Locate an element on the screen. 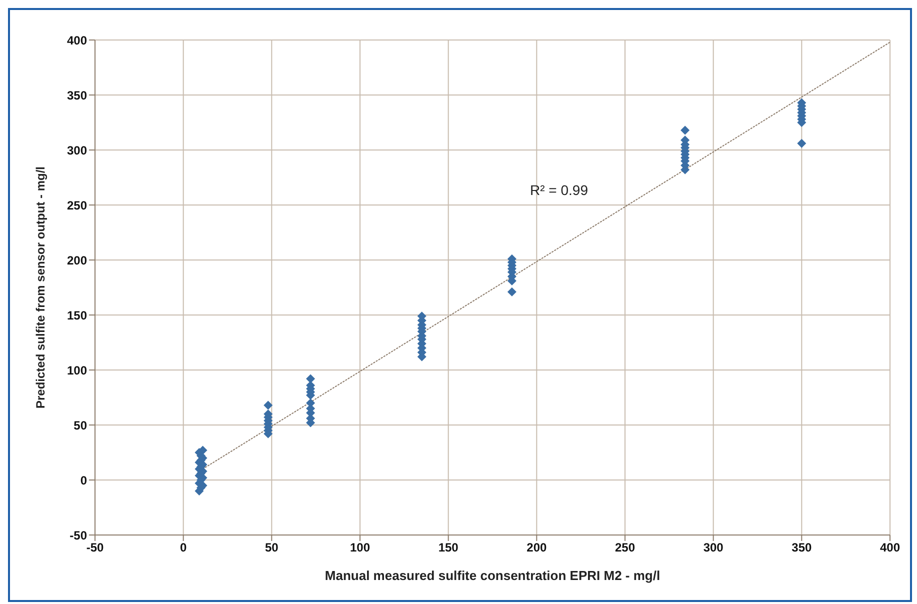 This screenshot has width=917, height=604. x-tick-label: 150 is located at coordinates (448, 547).